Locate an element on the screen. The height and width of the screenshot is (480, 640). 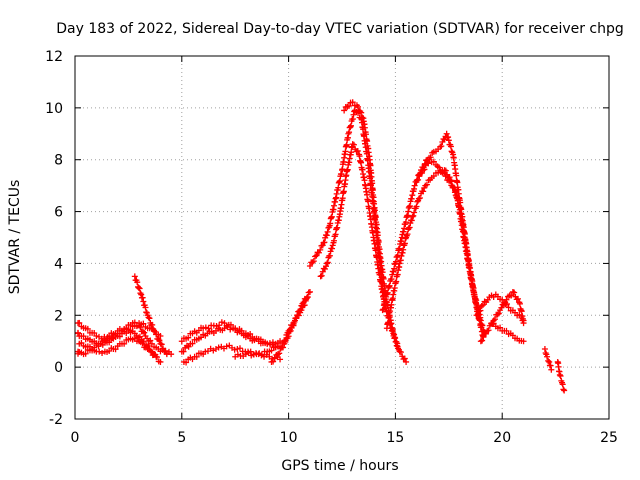
x-tick-label: 25 is located at coordinates (609, 438).